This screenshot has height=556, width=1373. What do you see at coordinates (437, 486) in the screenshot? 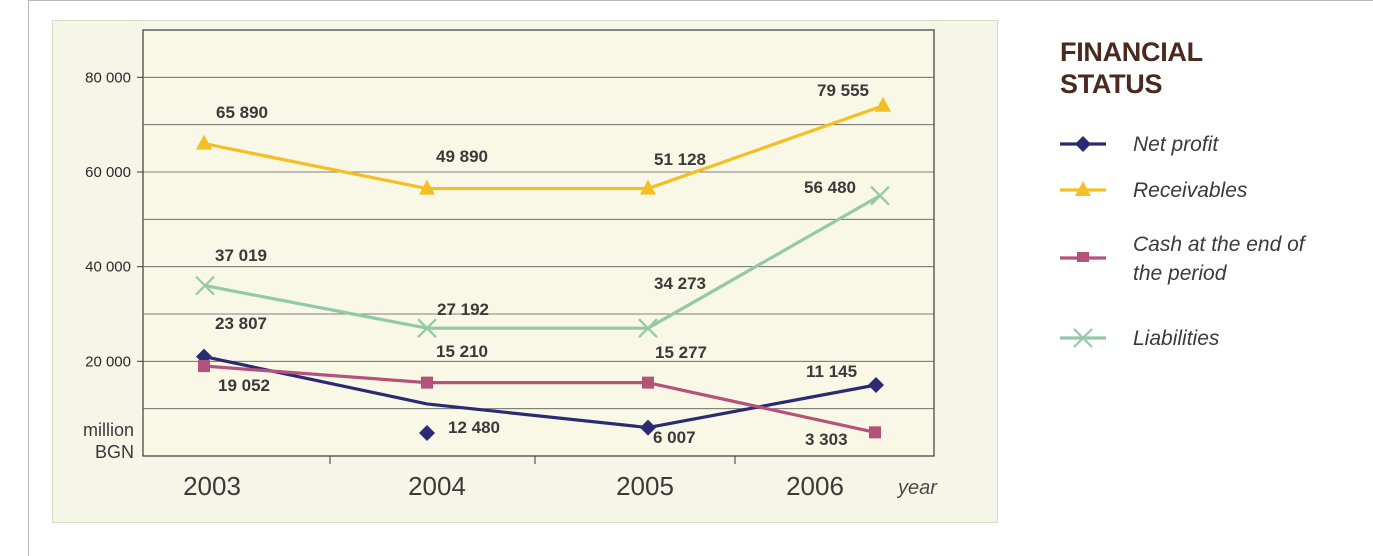
I see `x-tick-label: 2004` at bounding box center [437, 486].